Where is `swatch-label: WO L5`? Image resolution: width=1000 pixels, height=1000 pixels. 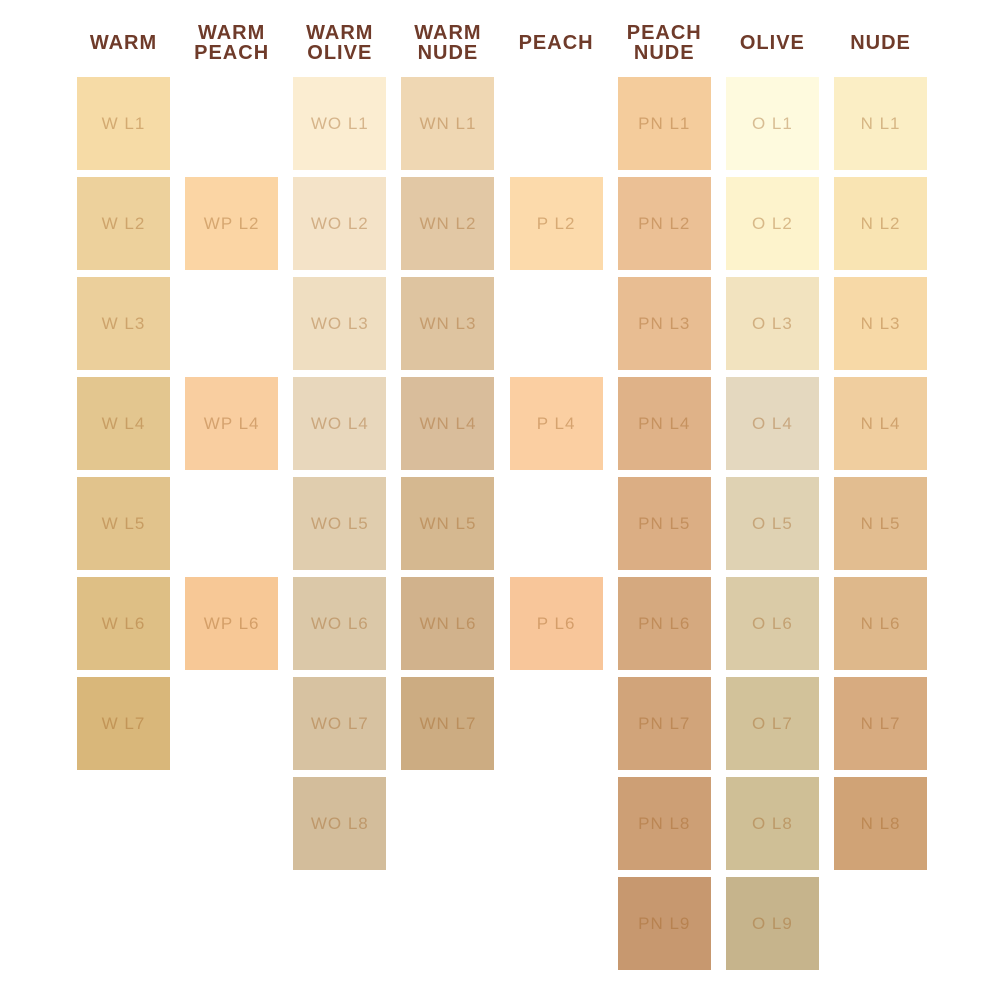
swatch-label: WO L5 is located at coordinates (339, 523).